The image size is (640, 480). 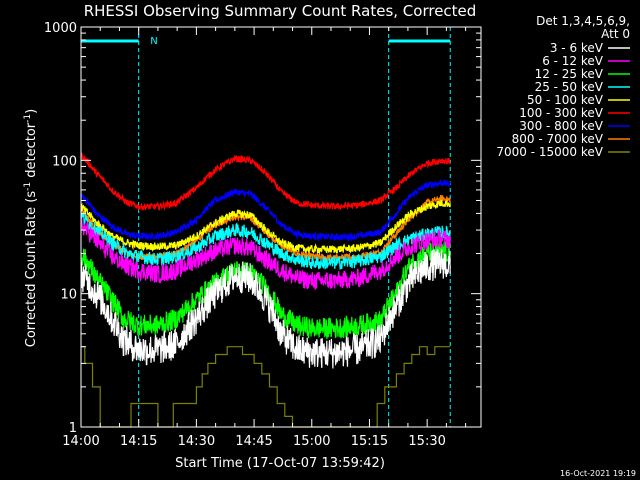 I want to click on legend-label: 7000 - 15000 keV, so click(x=549, y=152).